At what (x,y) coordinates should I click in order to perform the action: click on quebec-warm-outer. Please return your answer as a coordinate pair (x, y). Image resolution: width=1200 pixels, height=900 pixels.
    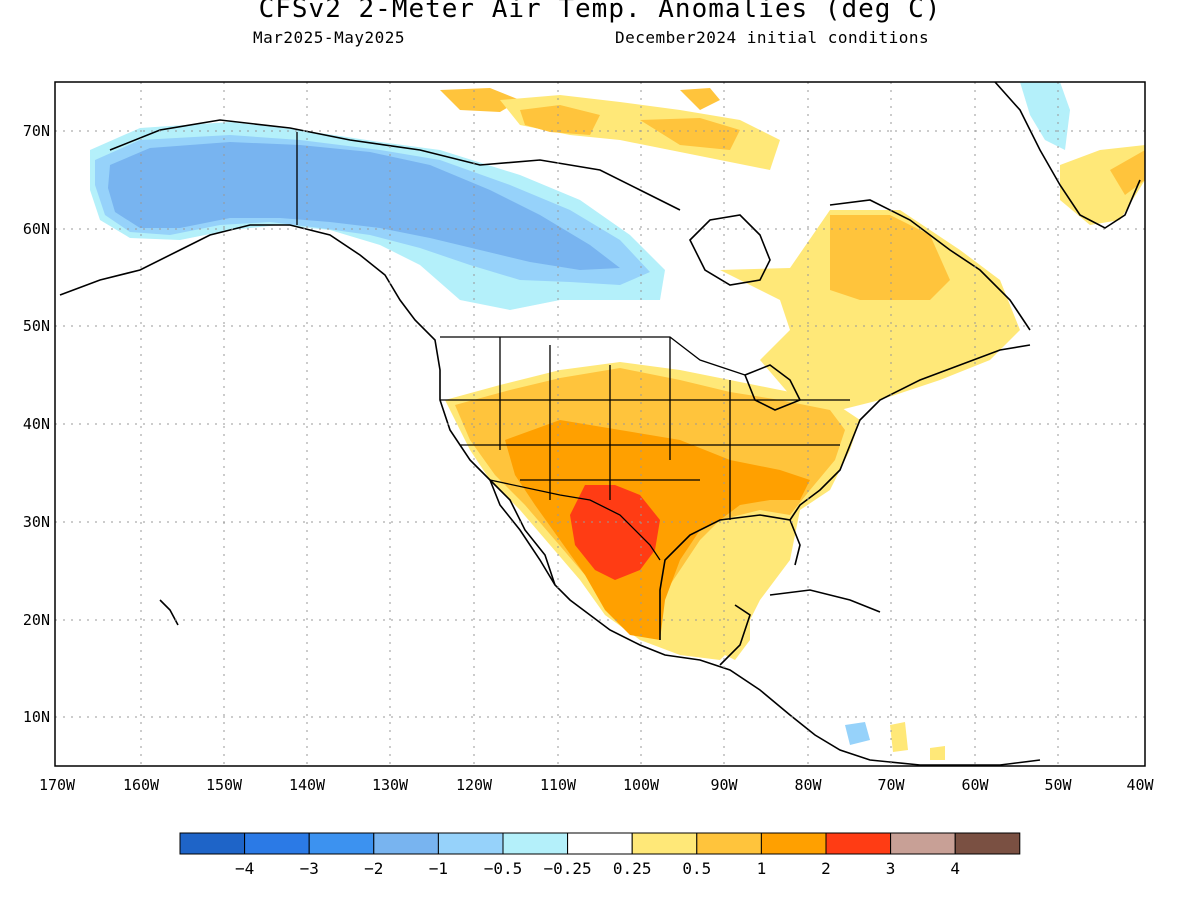
    Looking at the image, I should click on (870, 310).